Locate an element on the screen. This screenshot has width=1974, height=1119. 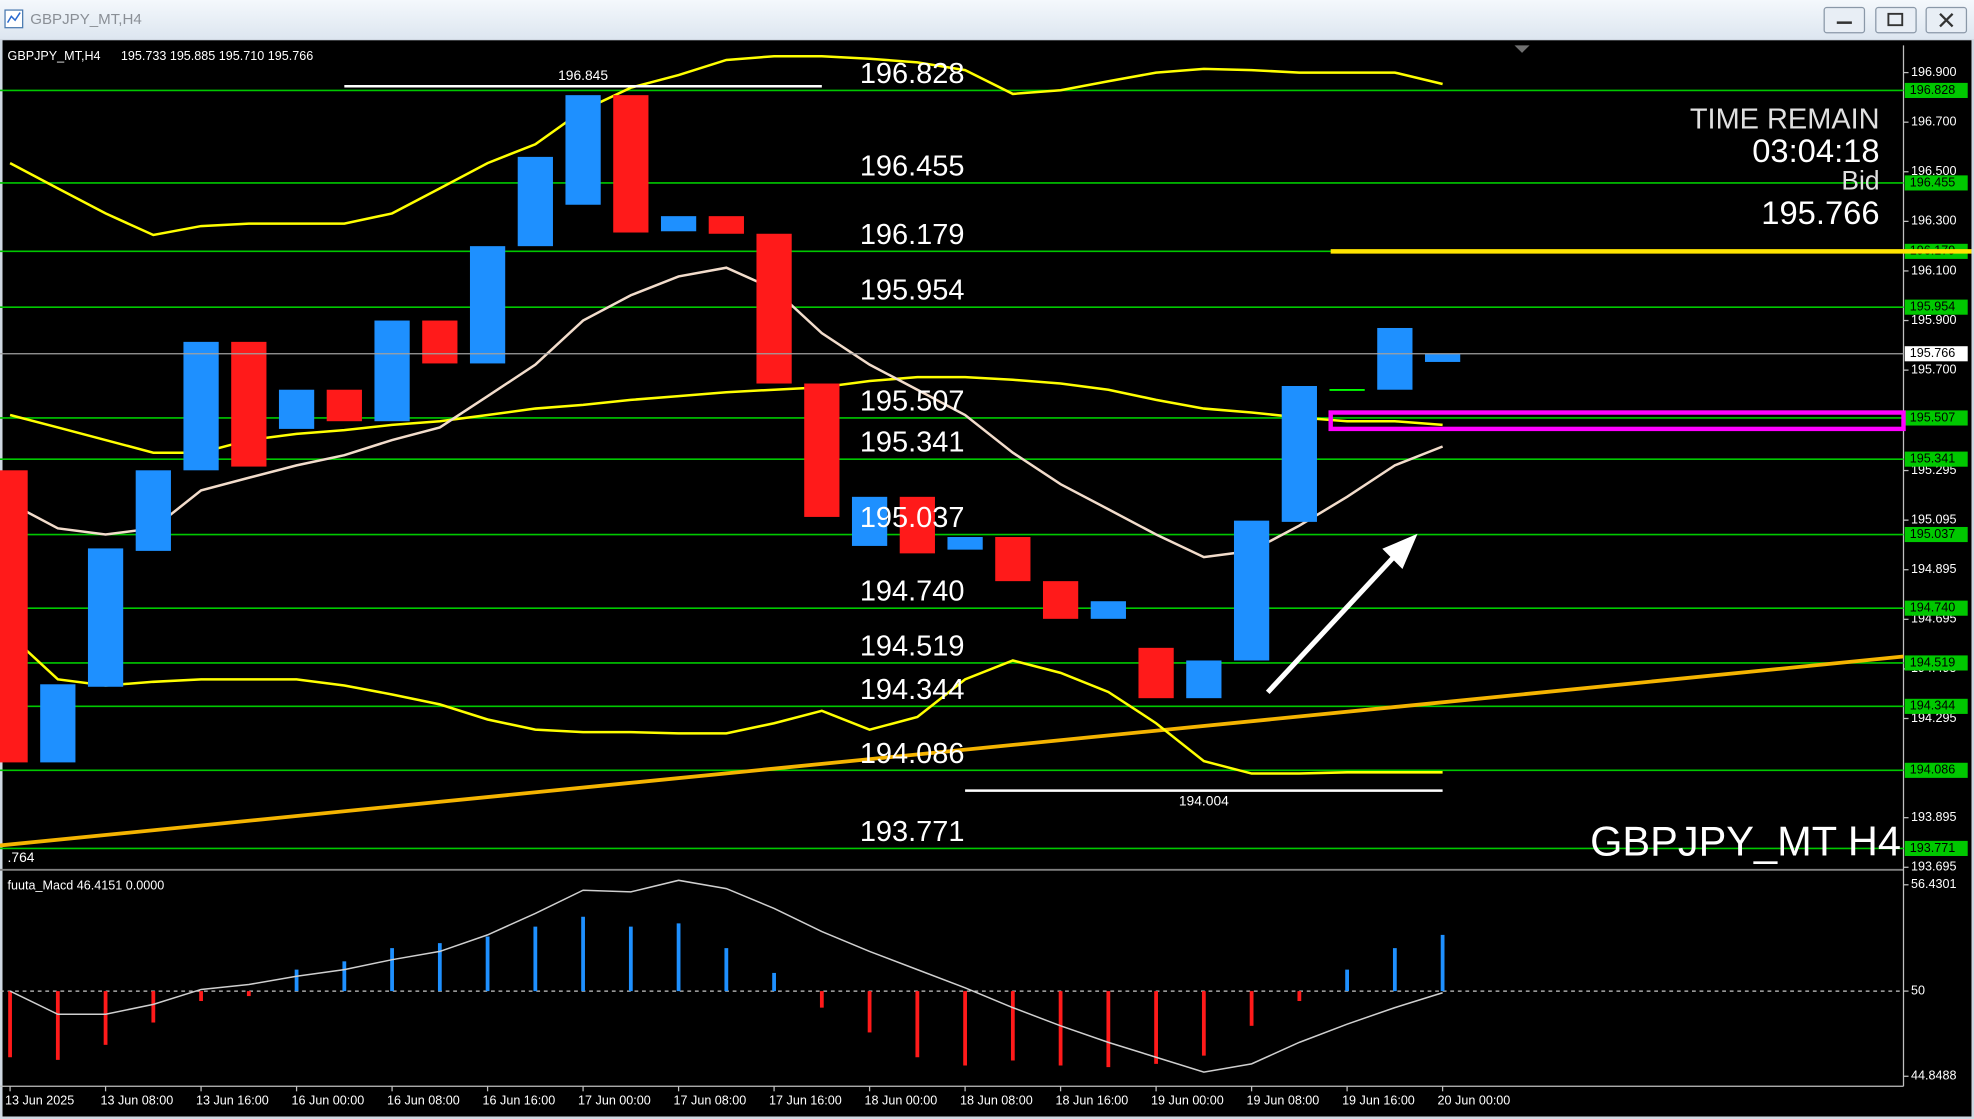
restore-glyph is located at coordinates (1895, 19).